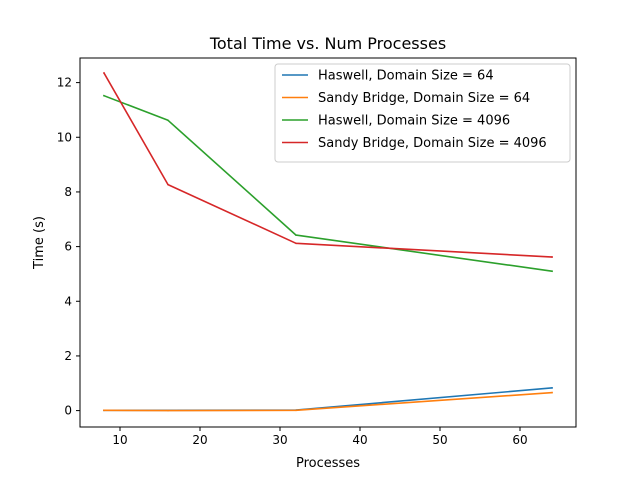  What do you see at coordinates (68, 192) in the screenshot?
I see `y-tick-label: 8` at bounding box center [68, 192].